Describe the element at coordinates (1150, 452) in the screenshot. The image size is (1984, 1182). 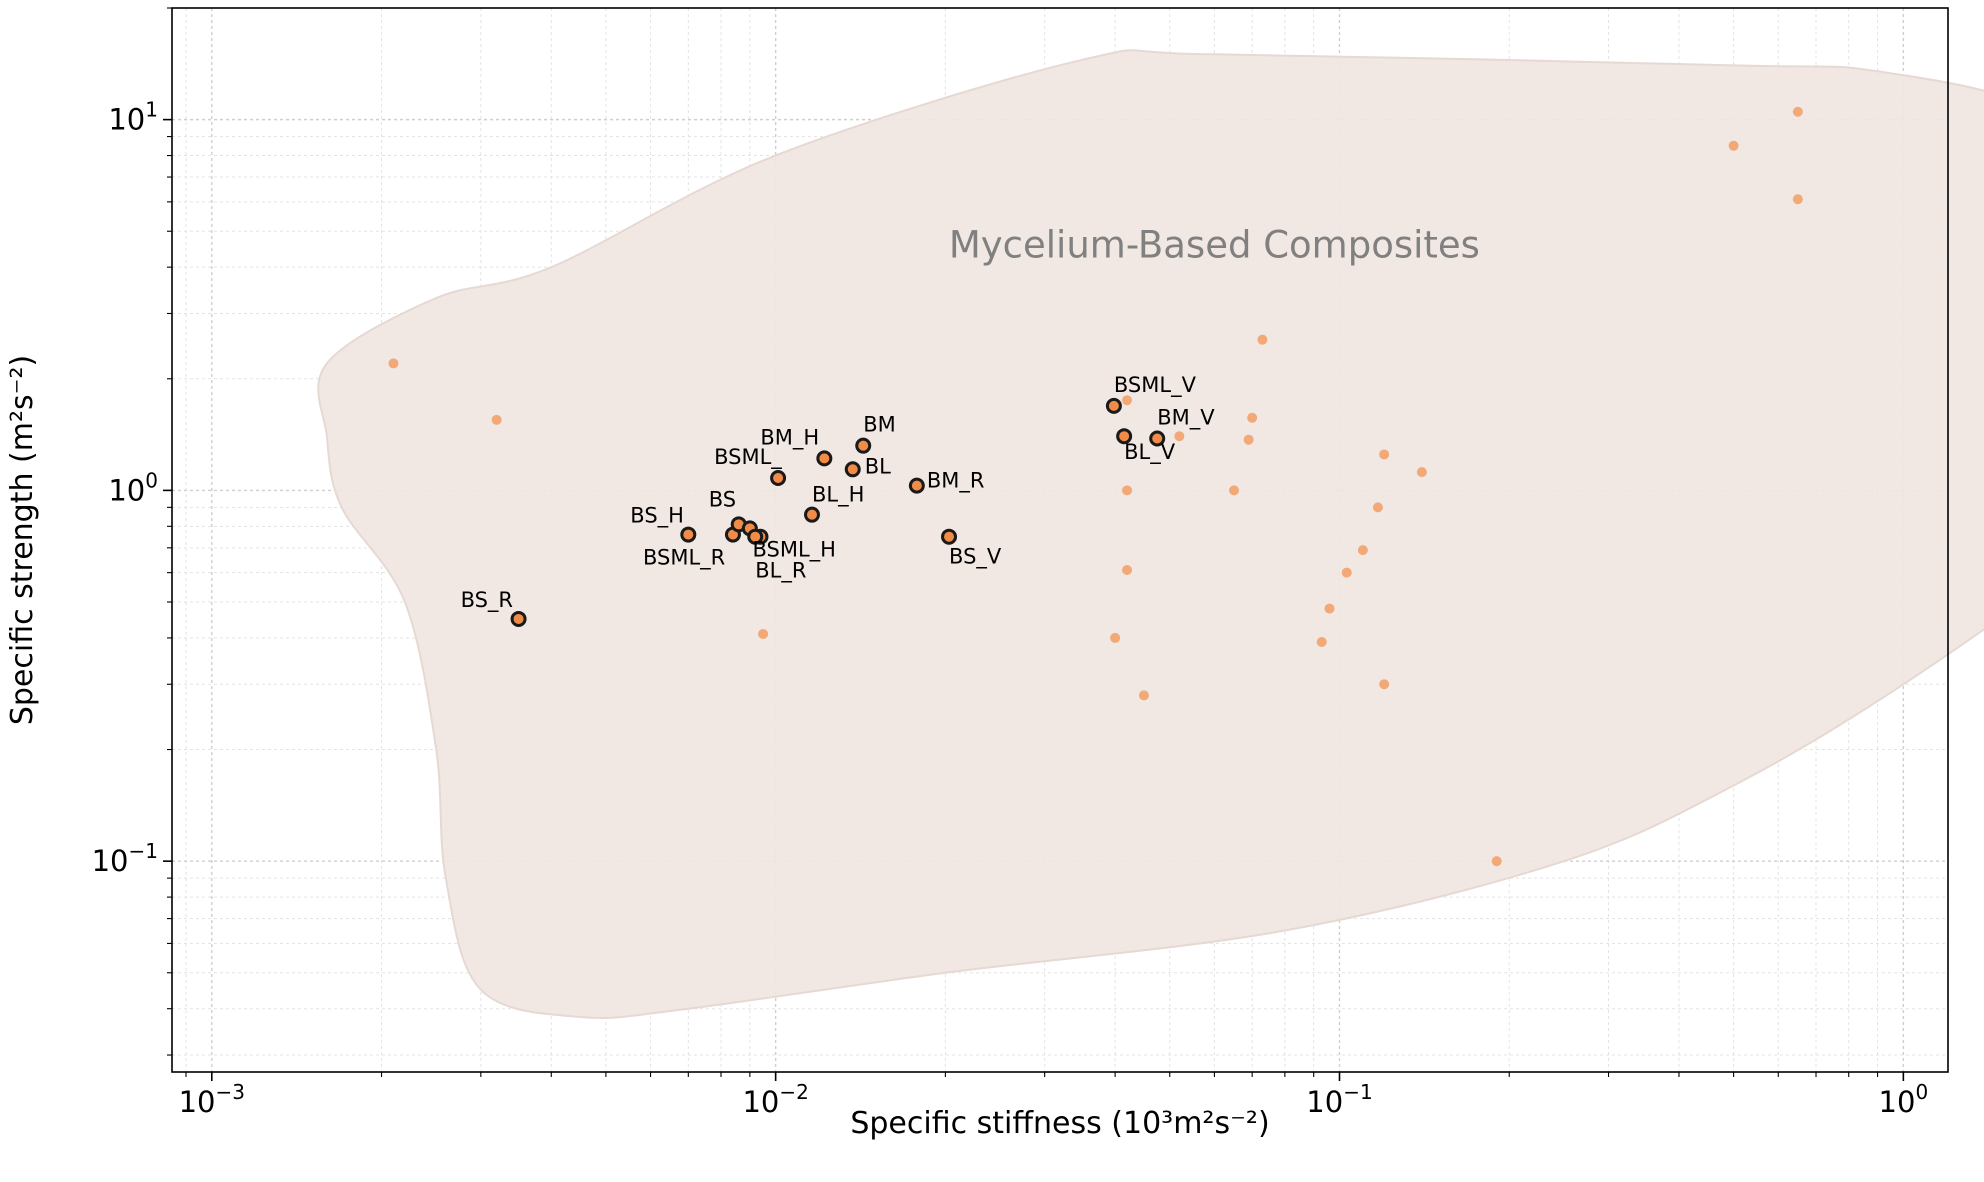
I see `point-label: BL_V` at that location.